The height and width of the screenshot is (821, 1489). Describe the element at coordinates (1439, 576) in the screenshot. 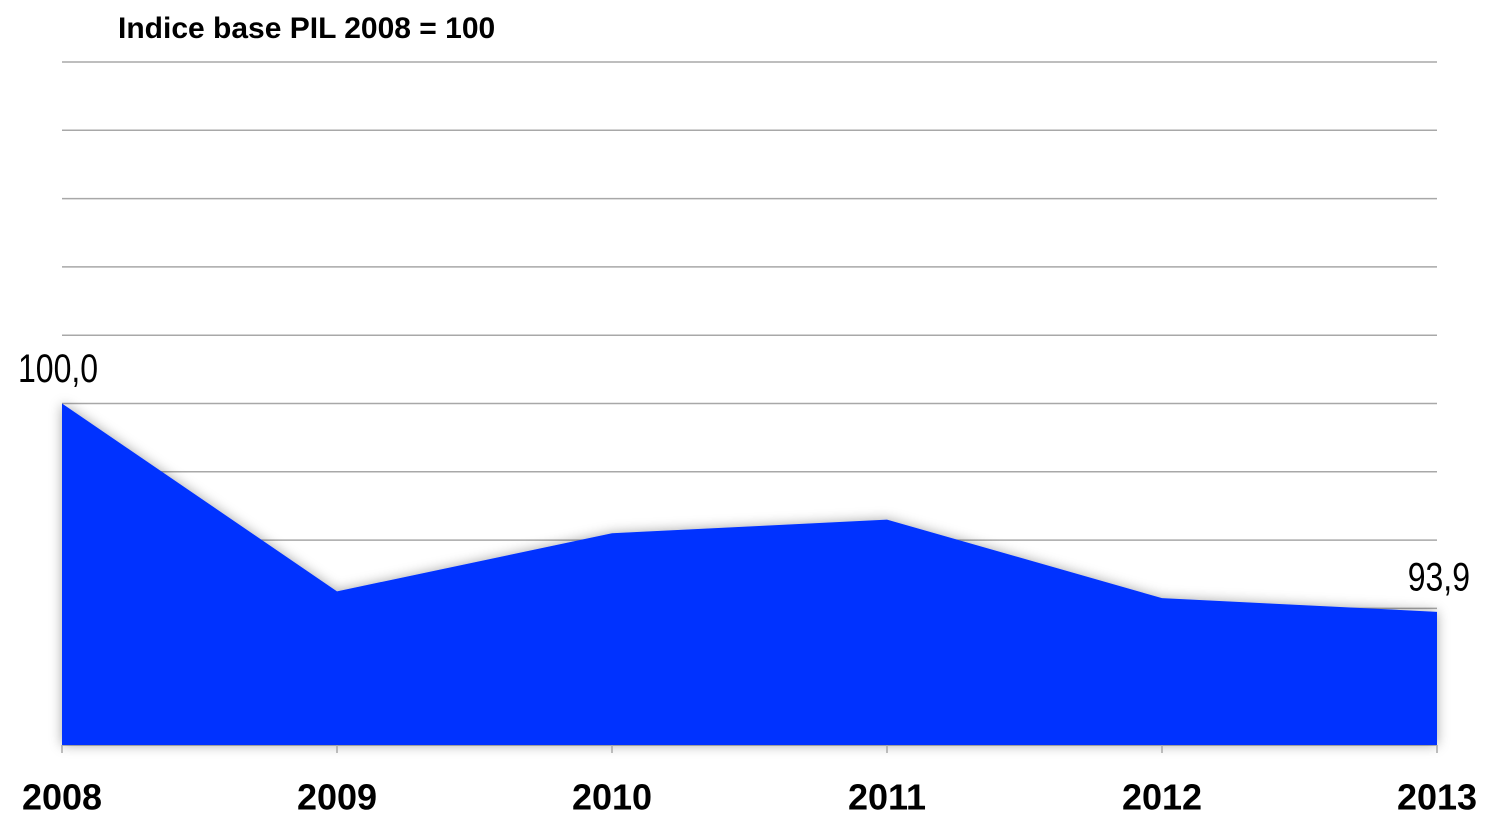

I see `data-label: 93,9` at that location.